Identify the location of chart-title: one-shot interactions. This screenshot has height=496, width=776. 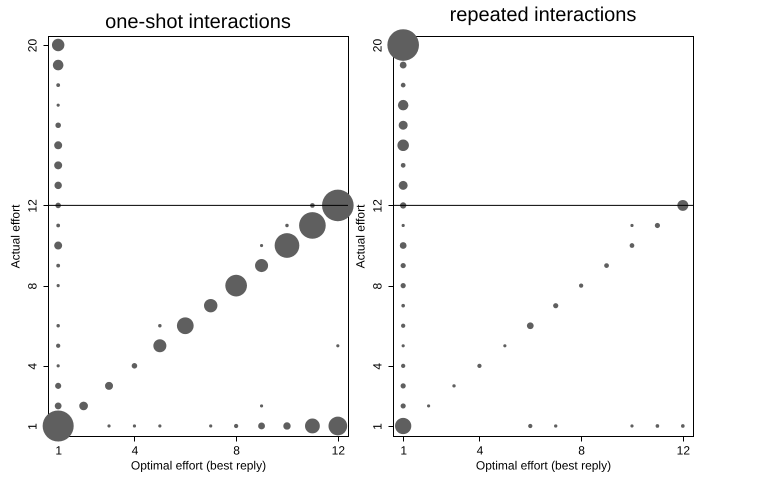
(198, 22).